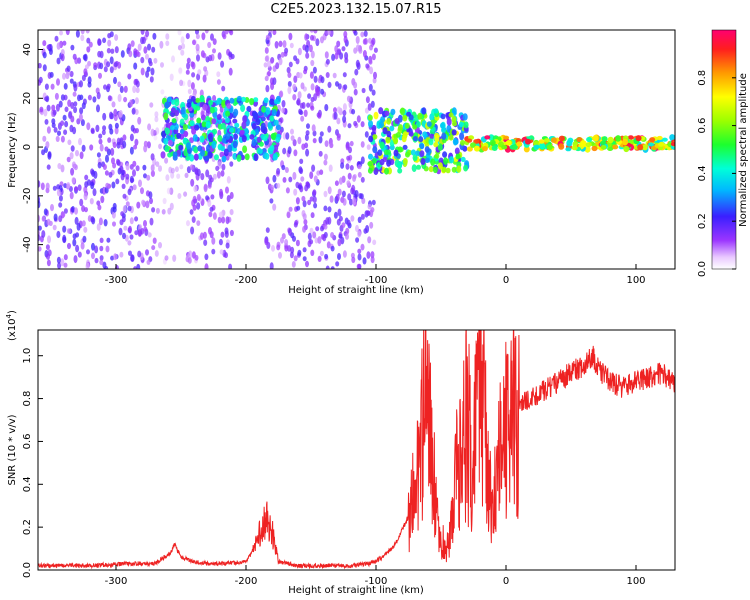 This screenshot has width=750, height=600. I want to click on colorbar-tick-label: 0.8, so click(702, 78).